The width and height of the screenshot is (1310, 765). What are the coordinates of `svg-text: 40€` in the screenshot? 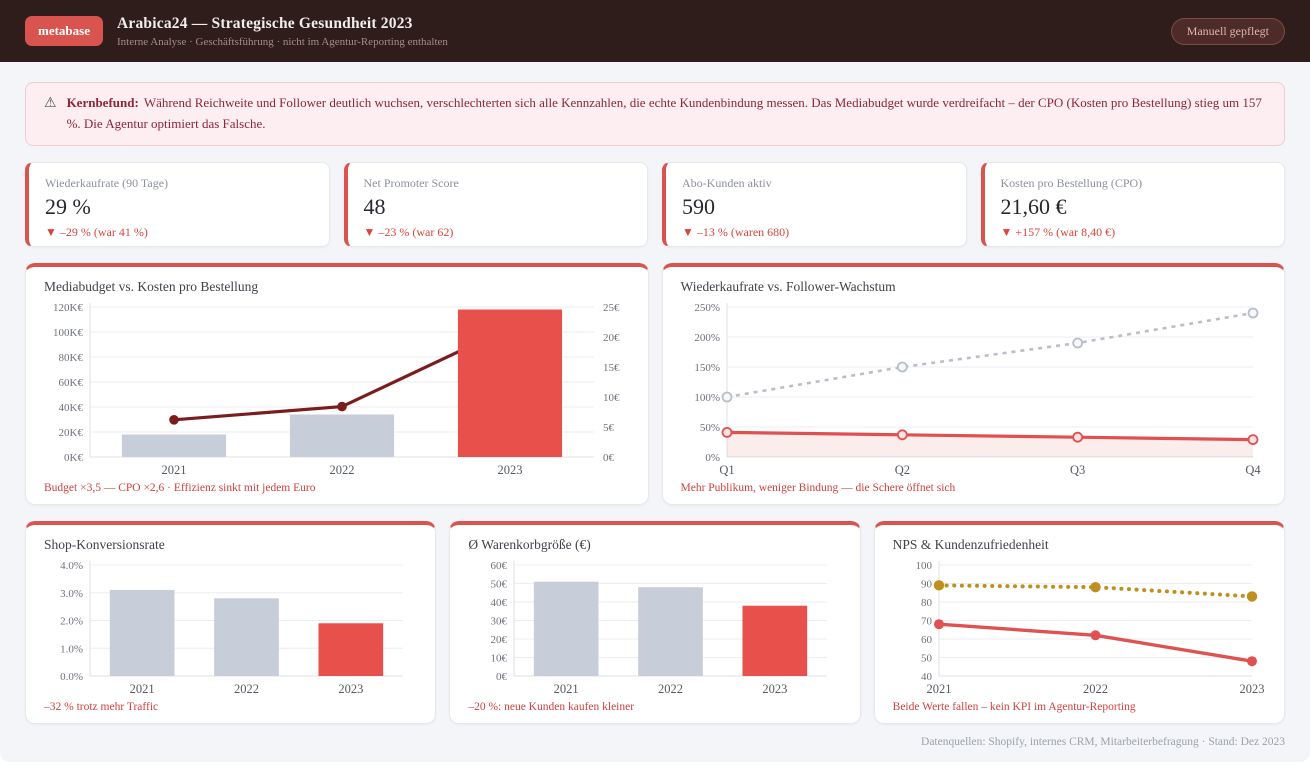 It's located at (499, 603).